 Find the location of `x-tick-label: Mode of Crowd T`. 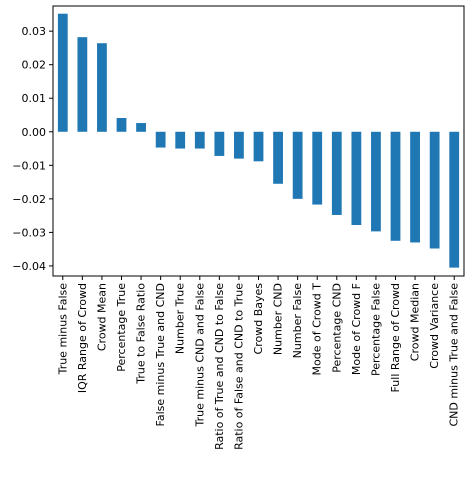

x-tick-label: Mode of Crowd T is located at coordinates (317, 329).